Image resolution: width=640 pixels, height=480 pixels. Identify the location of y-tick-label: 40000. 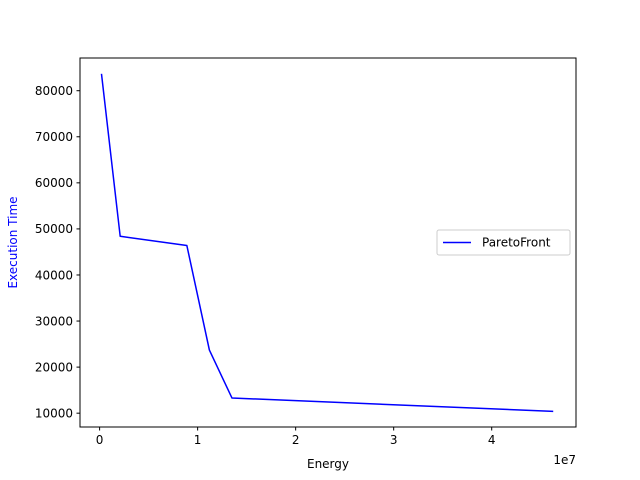
(54, 275).